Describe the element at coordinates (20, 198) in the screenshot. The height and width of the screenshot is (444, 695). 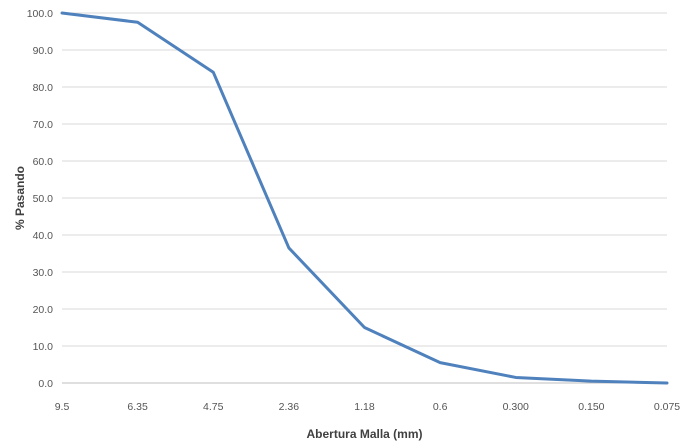
I see `y-axis-title: % Pasando` at that location.